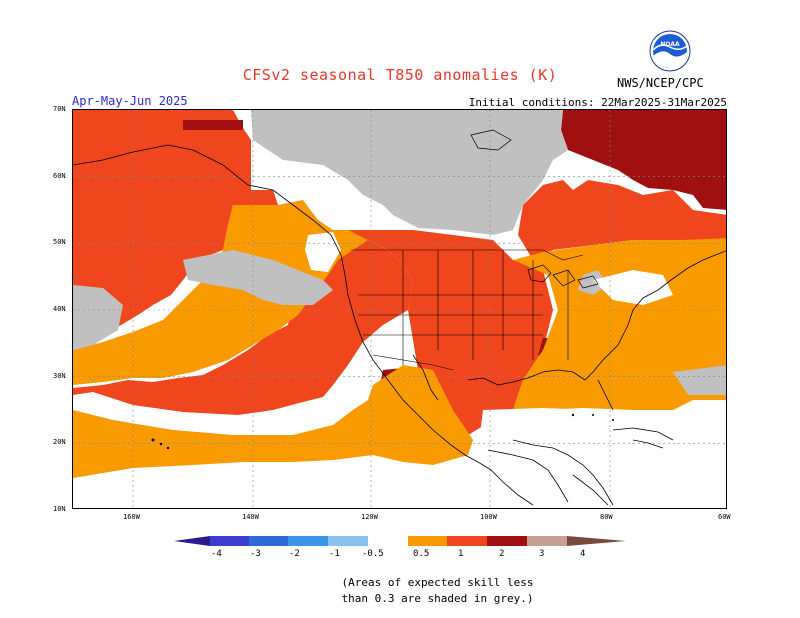 The image size is (800, 618). I want to click on lat-label-50n: 50N, so click(59, 242).